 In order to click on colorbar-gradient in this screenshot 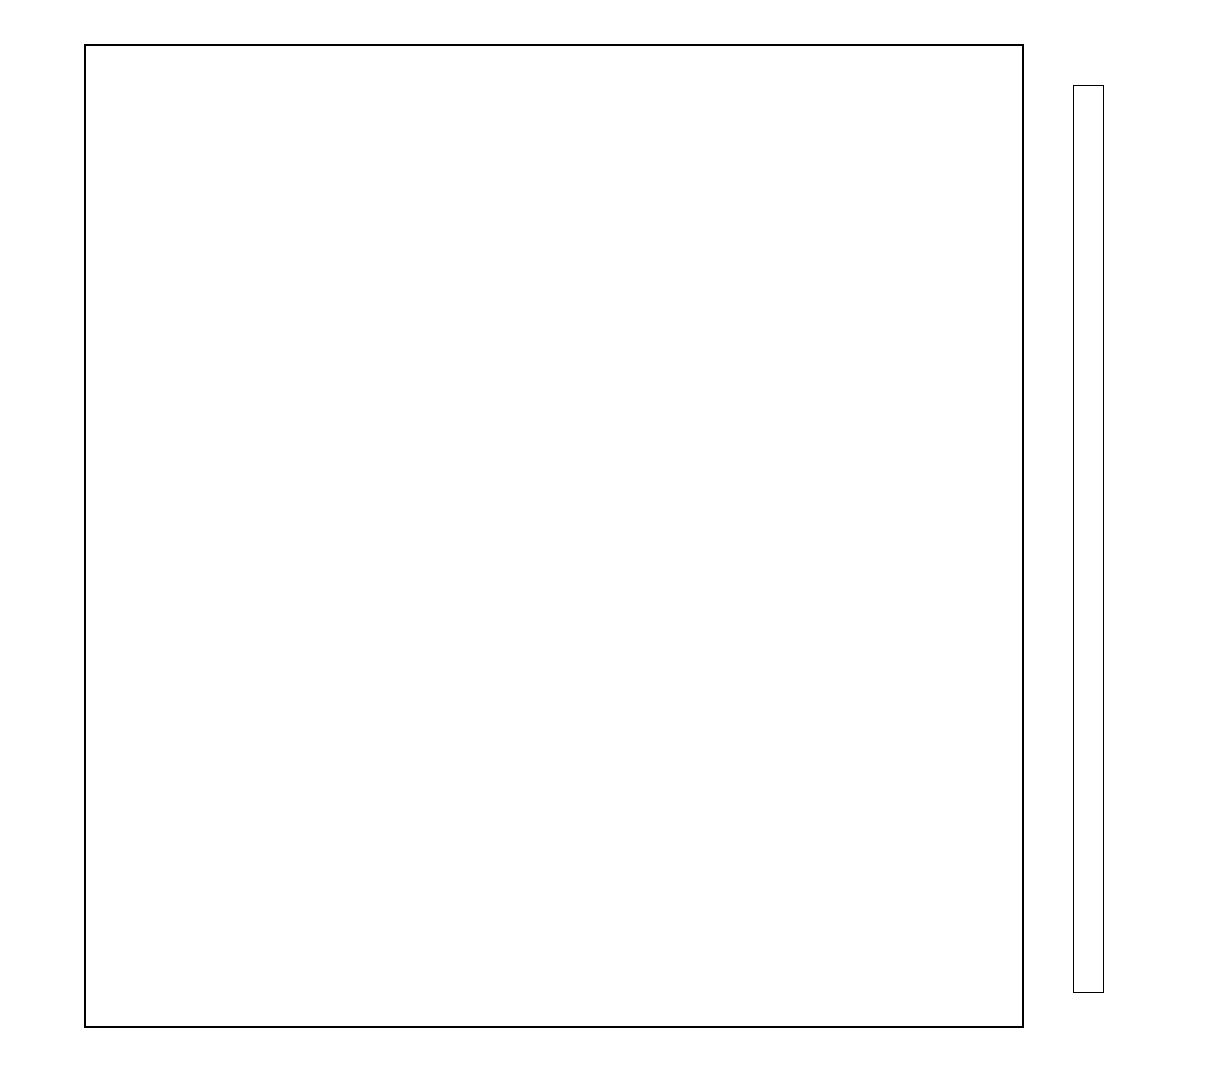, I will do `click(1088, 539)`.